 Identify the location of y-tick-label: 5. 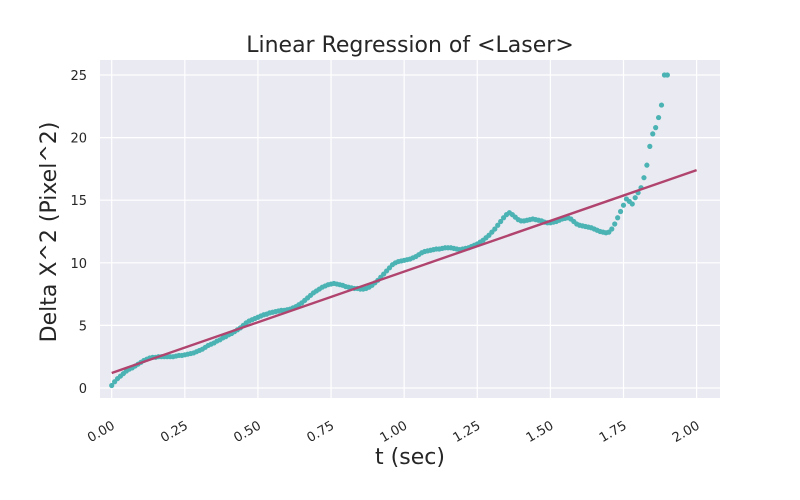
(83, 326).